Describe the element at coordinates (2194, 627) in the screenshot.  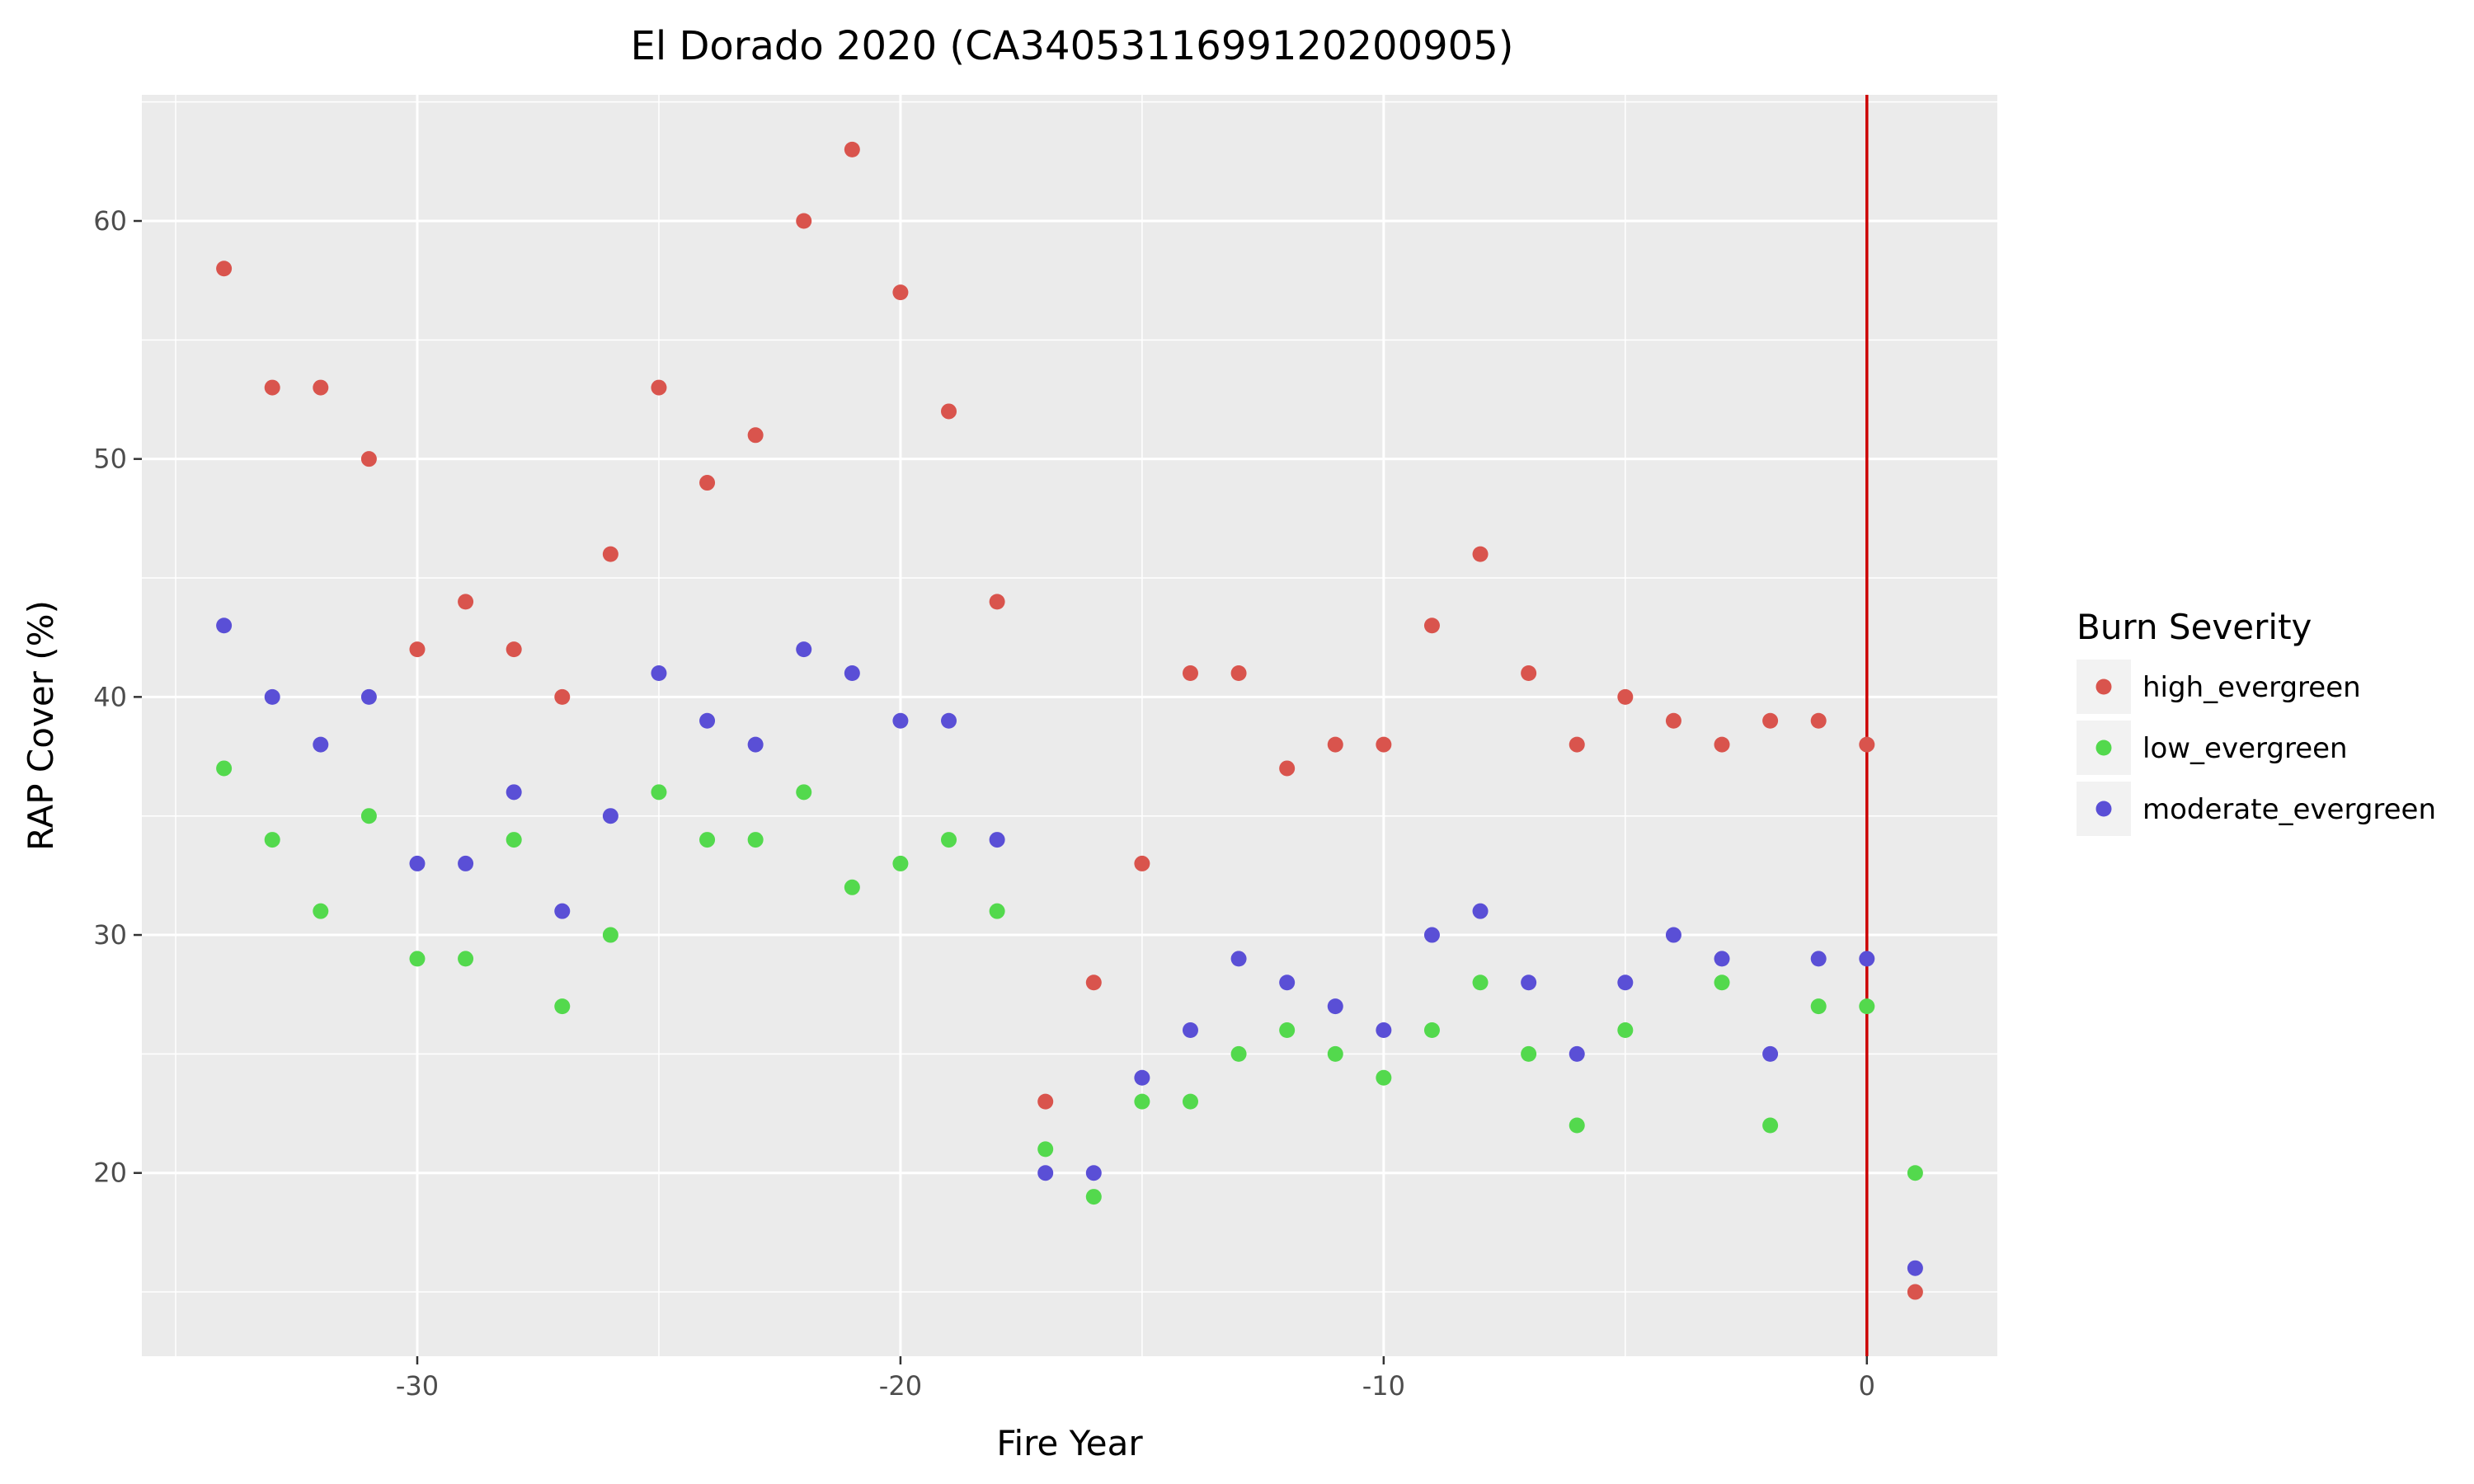
I see `legend-title: Burn Severity` at that location.